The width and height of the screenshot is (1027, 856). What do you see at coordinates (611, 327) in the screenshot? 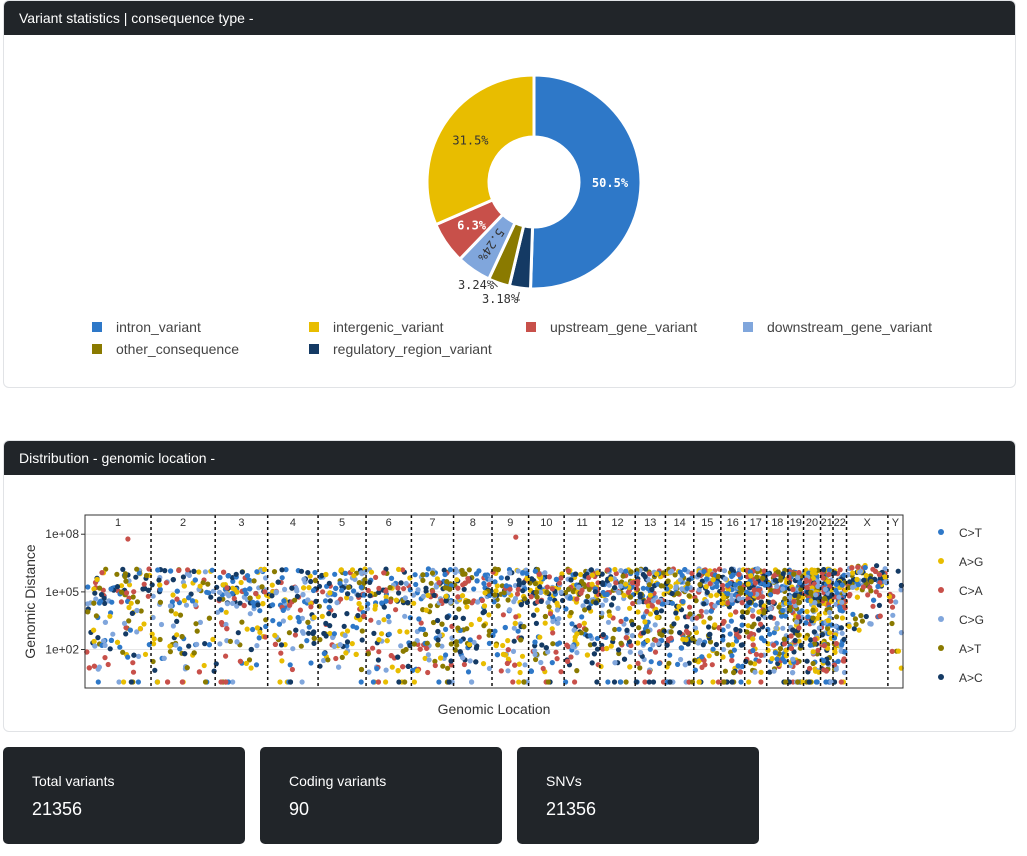
I see `legend-item-upstream-gene-variant: upstream_gene_variant` at bounding box center [611, 327].